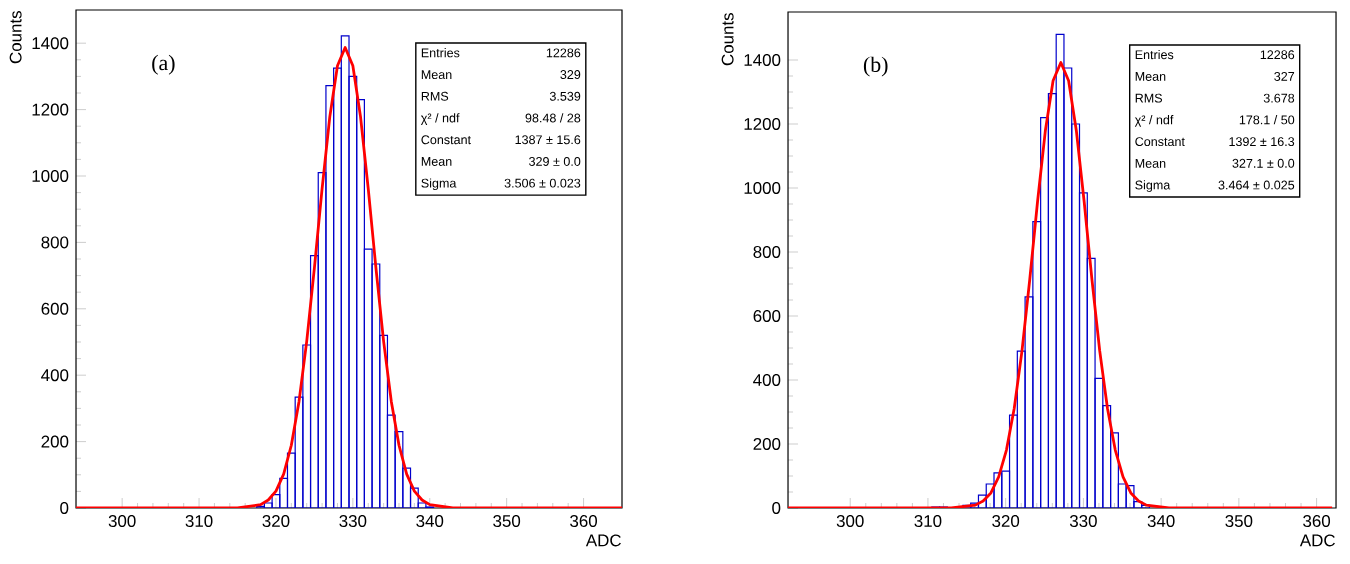  What do you see at coordinates (875, 66) in the screenshot?
I see `text: (b)` at bounding box center [875, 66].